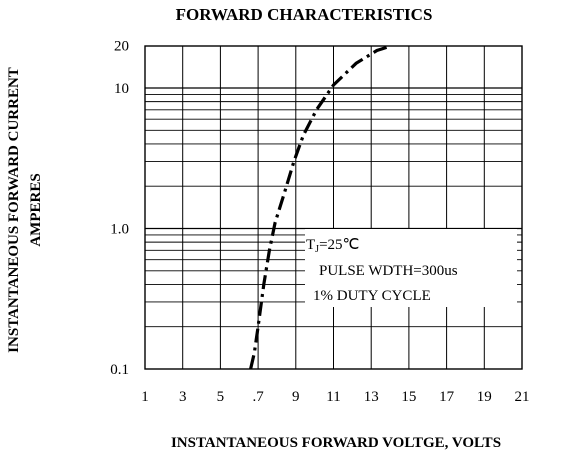  I want to click on x-tick-label: 15, so click(408, 397).